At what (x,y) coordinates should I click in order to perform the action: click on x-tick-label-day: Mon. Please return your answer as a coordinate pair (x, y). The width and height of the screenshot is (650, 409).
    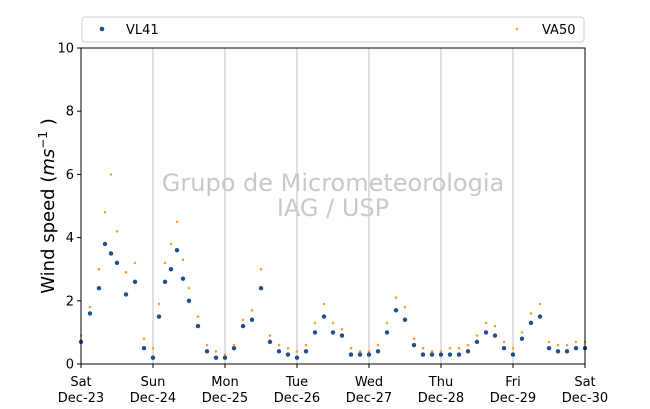
    Looking at the image, I should click on (224, 382).